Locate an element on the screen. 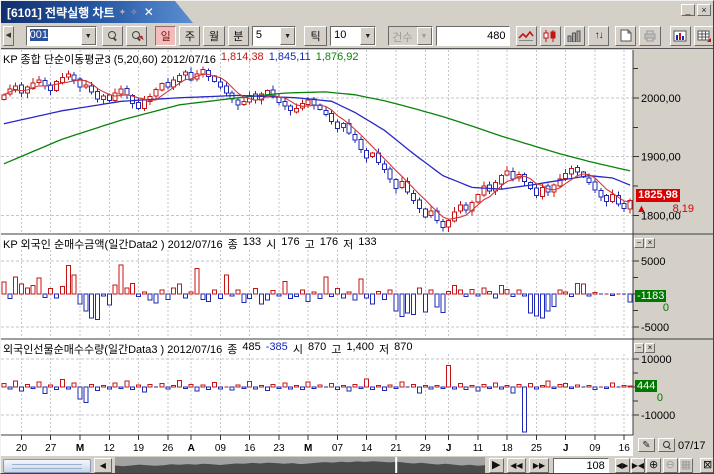 The width and height of the screenshot is (714, 474). panel2-window-buttons: − × is located at coordinates (644, 243).